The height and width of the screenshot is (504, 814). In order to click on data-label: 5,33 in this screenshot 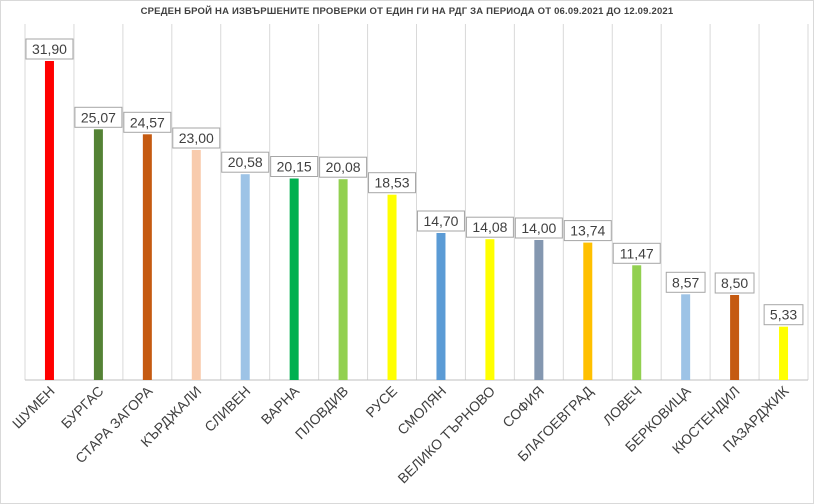, I will do `click(783, 315)`.